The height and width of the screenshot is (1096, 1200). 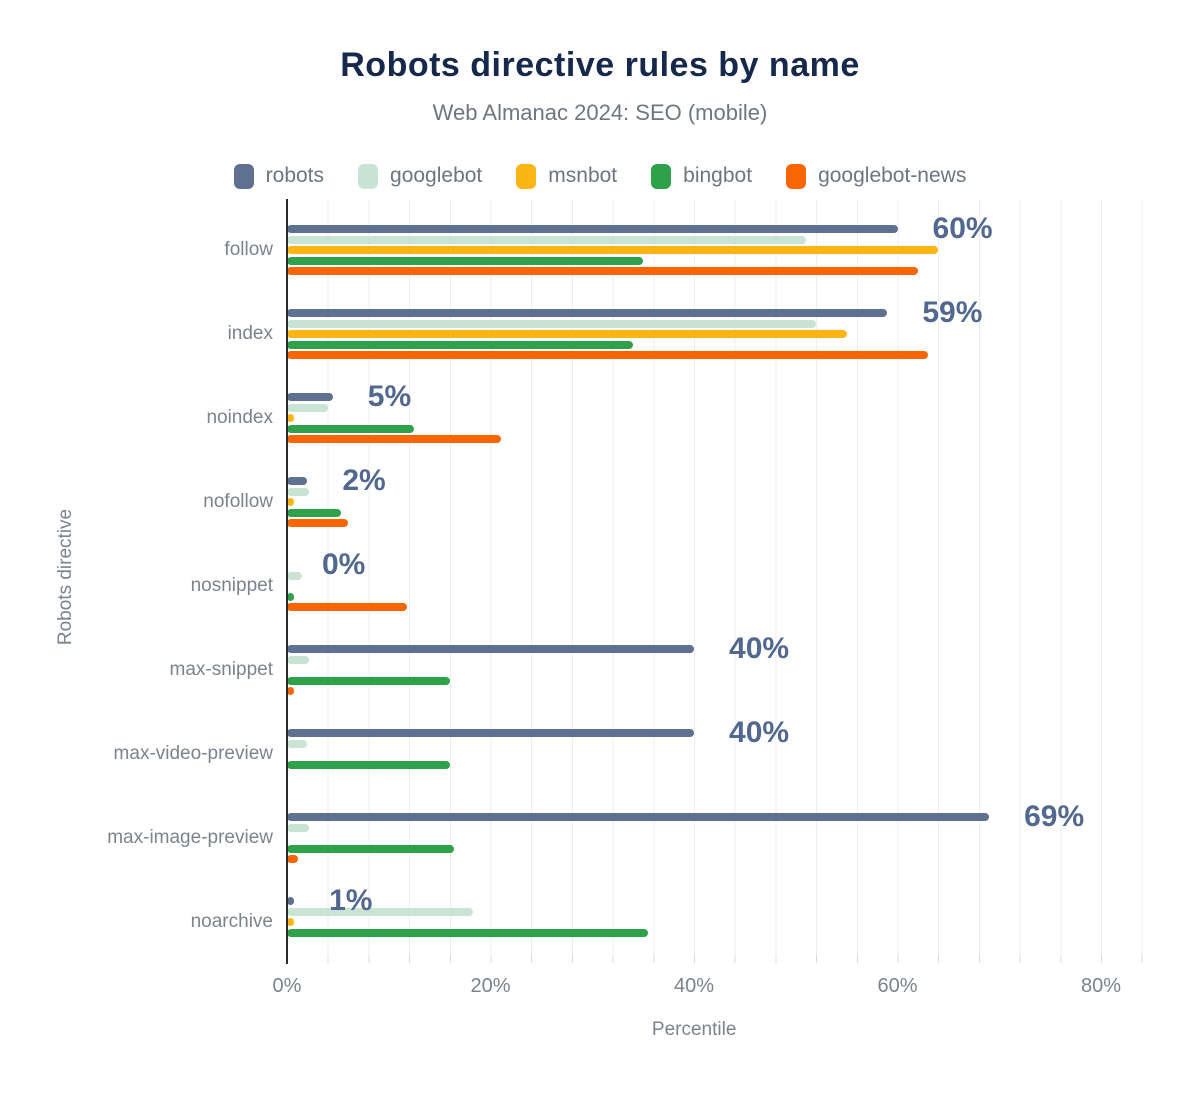 I want to click on legend-item-robots: robots, so click(x=279, y=176).